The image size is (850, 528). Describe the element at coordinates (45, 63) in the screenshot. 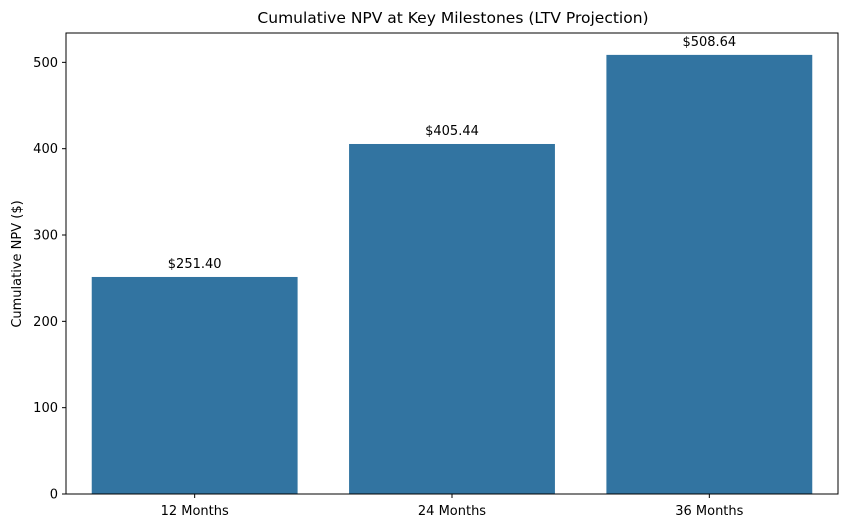

I see `y-tick-label-5: 500` at that location.